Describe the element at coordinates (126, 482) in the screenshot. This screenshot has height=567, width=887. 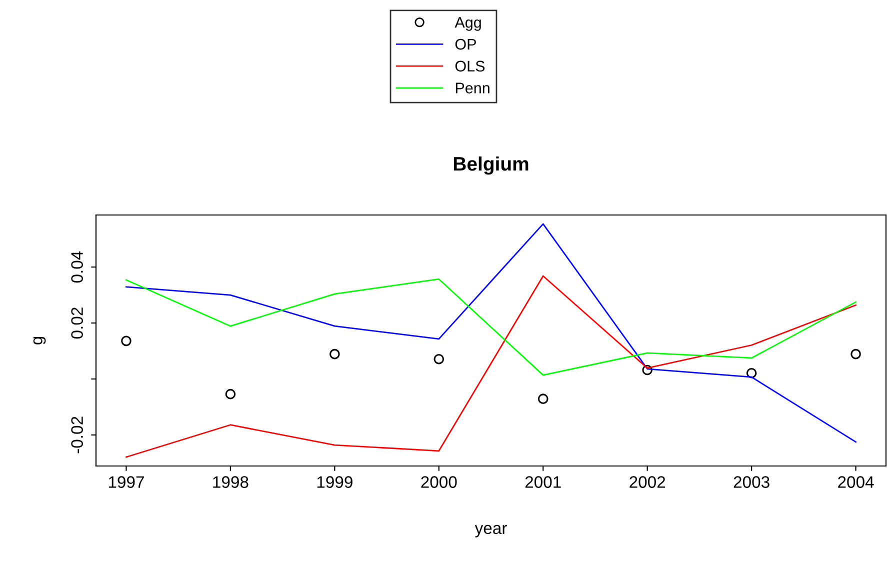
I see `x-tick-label: 1997` at that location.